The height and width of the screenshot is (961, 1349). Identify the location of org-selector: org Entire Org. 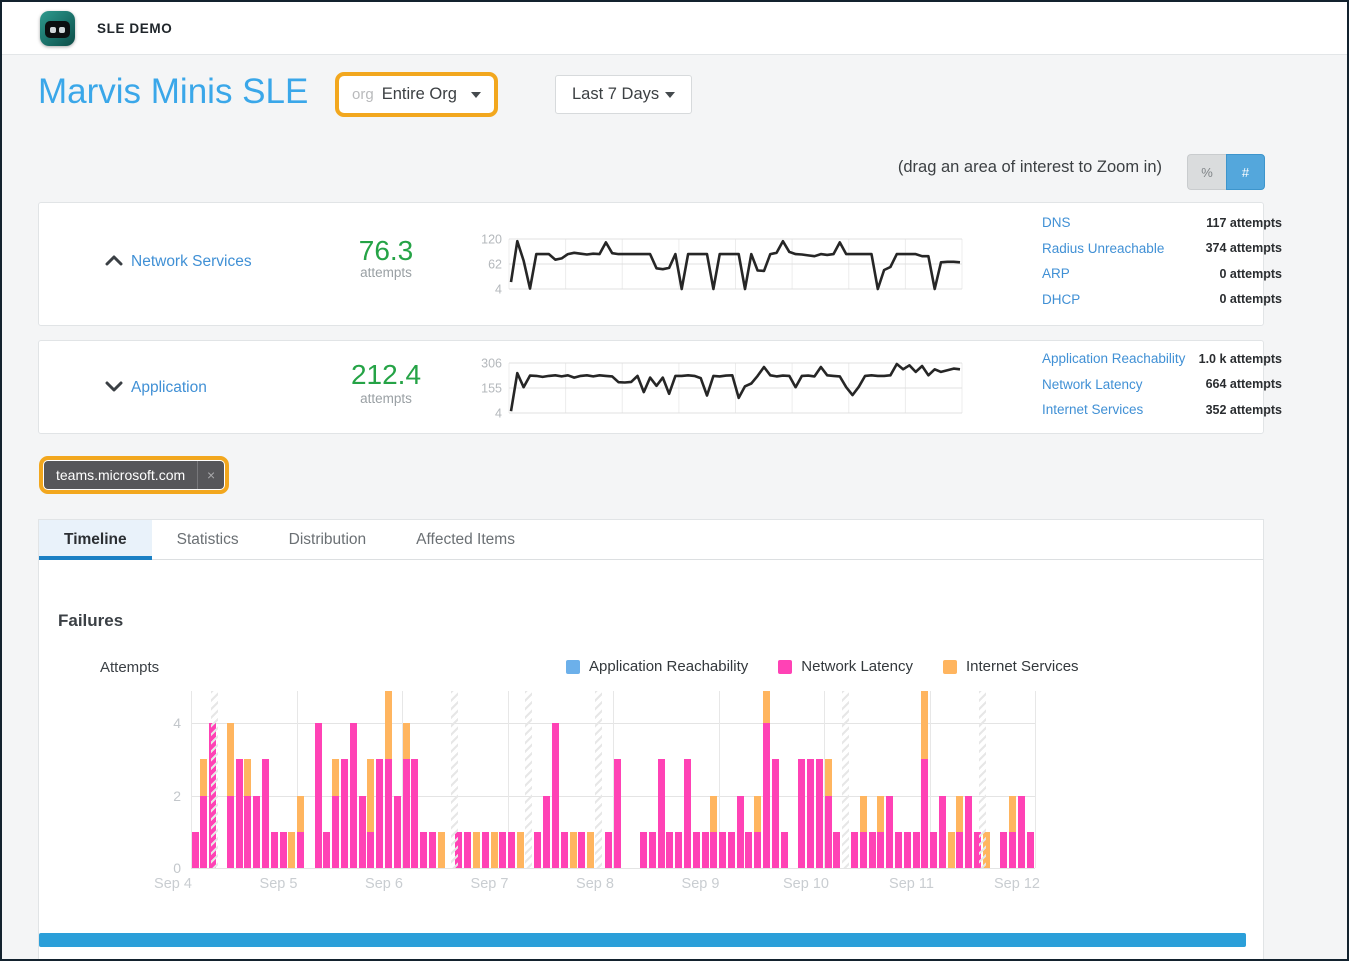
(416, 94).